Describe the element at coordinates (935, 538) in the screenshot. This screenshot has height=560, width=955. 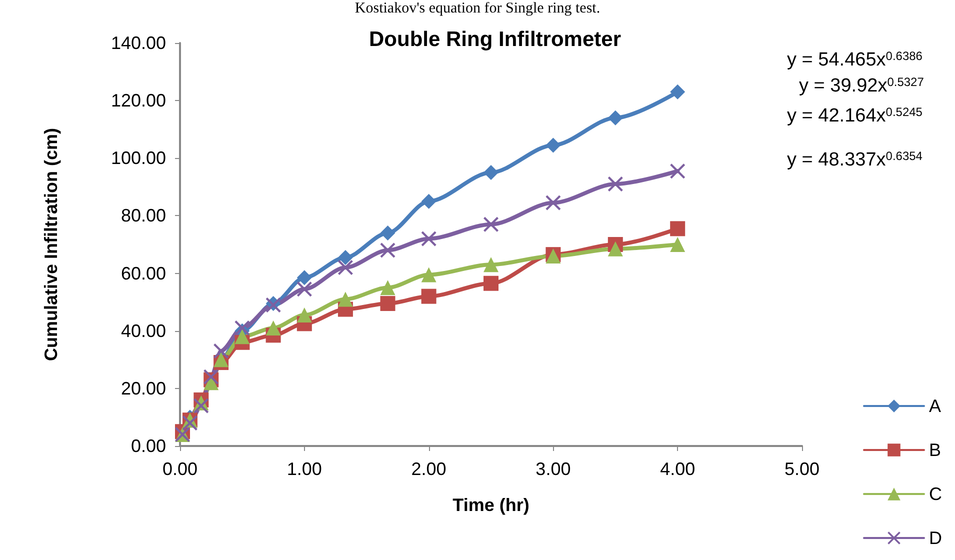
I see `legend-label: D` at that location.